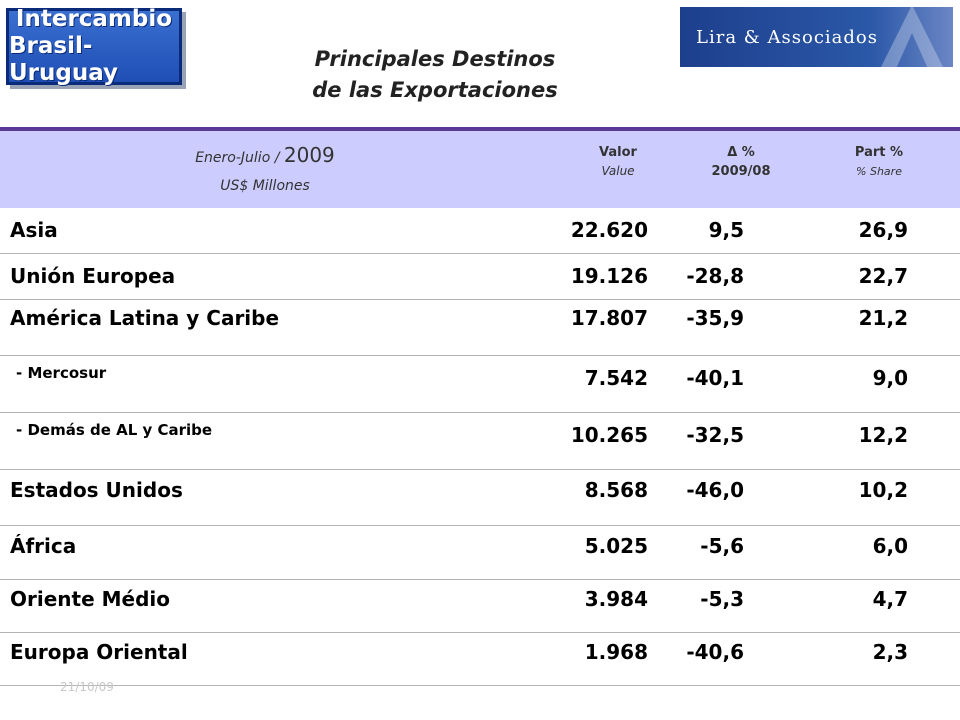  Describe the element at coordinates (99, 652) in the screenshot. I see `row-label: Europa Oriental` at that location.